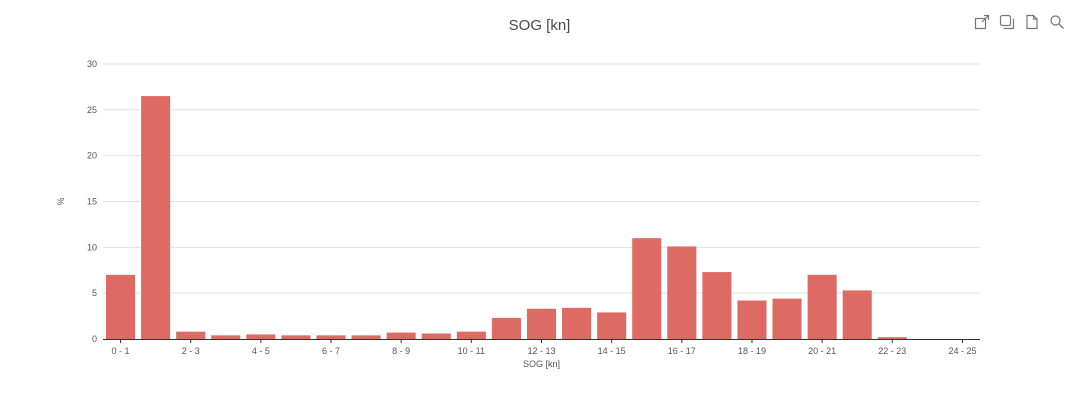 Image resolution: width=1079 pixels, height=405 pixels. I want to click on x-tick-label: 0 - 1, so click(121, 351).